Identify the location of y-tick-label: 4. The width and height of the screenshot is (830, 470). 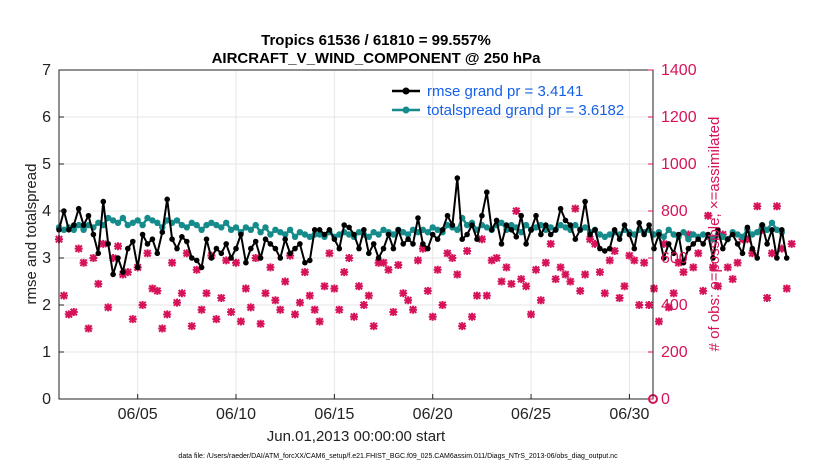
(46, 211).